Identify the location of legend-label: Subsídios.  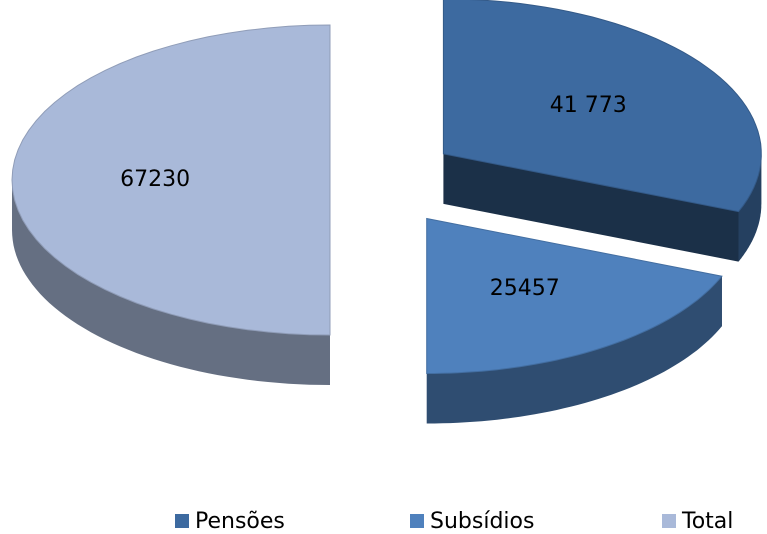
(482, 521).